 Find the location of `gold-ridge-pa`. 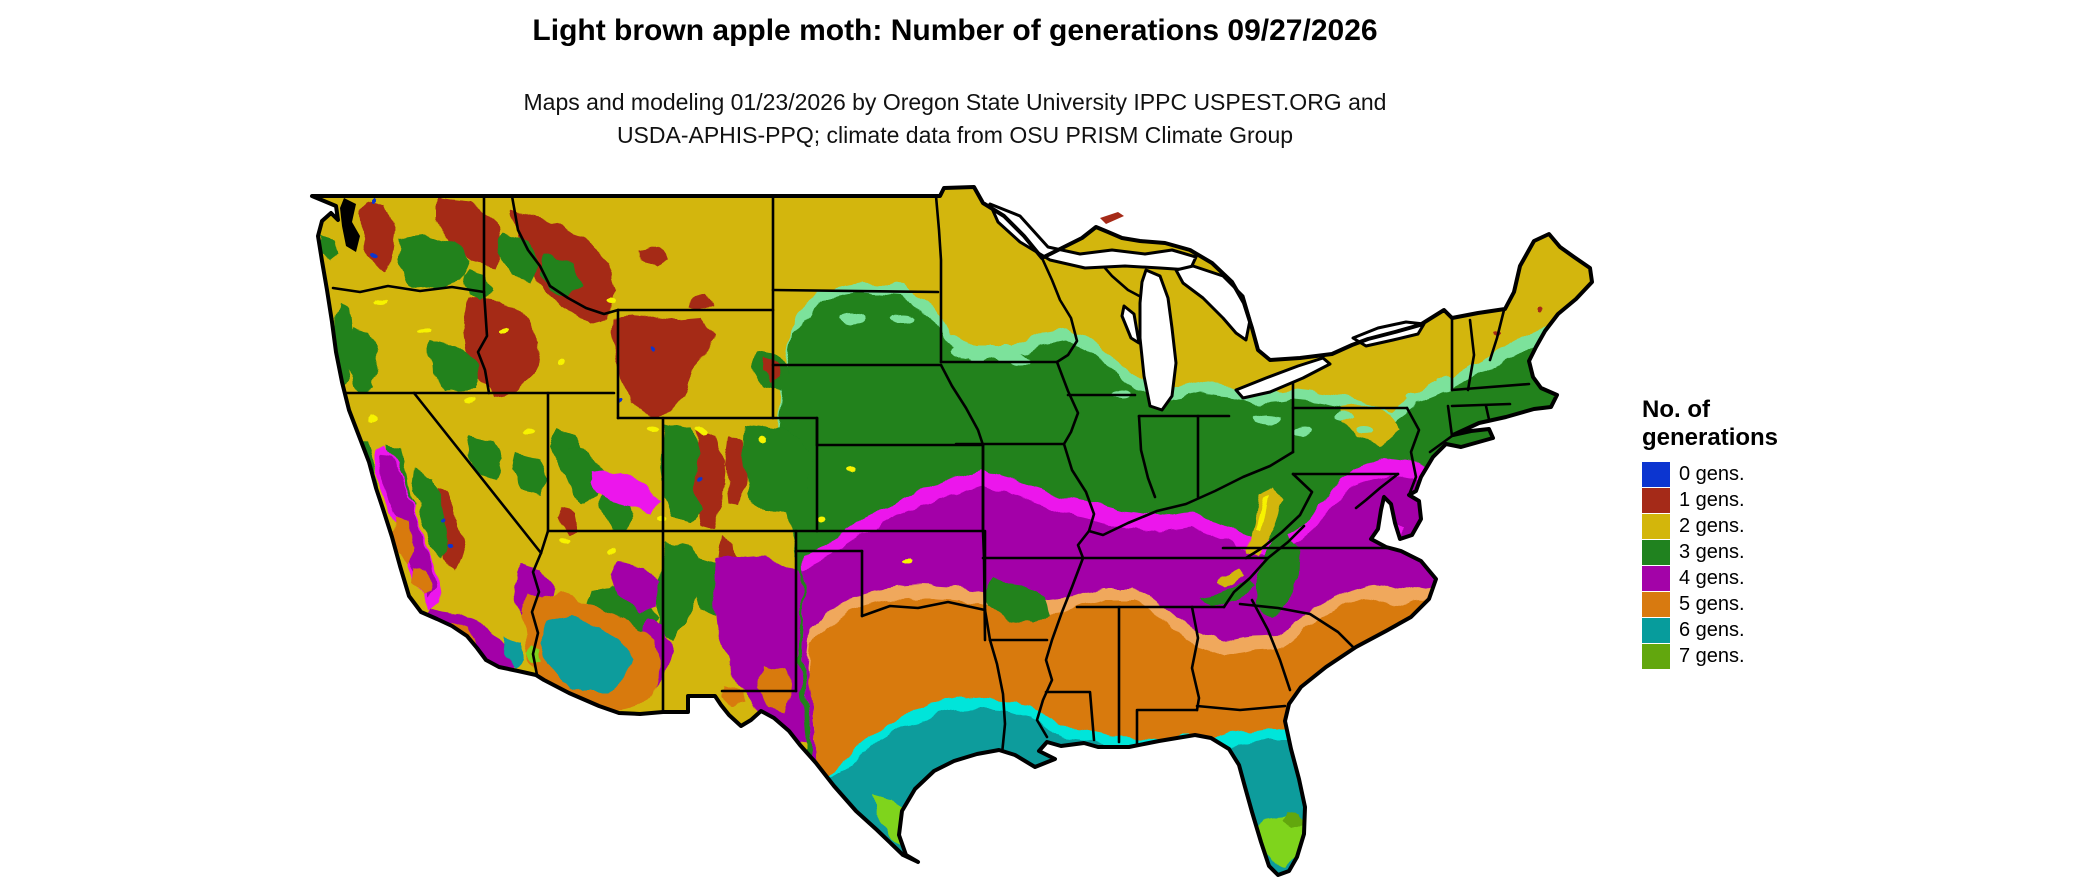

gold-ridge-pa is located at coordinates (1369, 425).